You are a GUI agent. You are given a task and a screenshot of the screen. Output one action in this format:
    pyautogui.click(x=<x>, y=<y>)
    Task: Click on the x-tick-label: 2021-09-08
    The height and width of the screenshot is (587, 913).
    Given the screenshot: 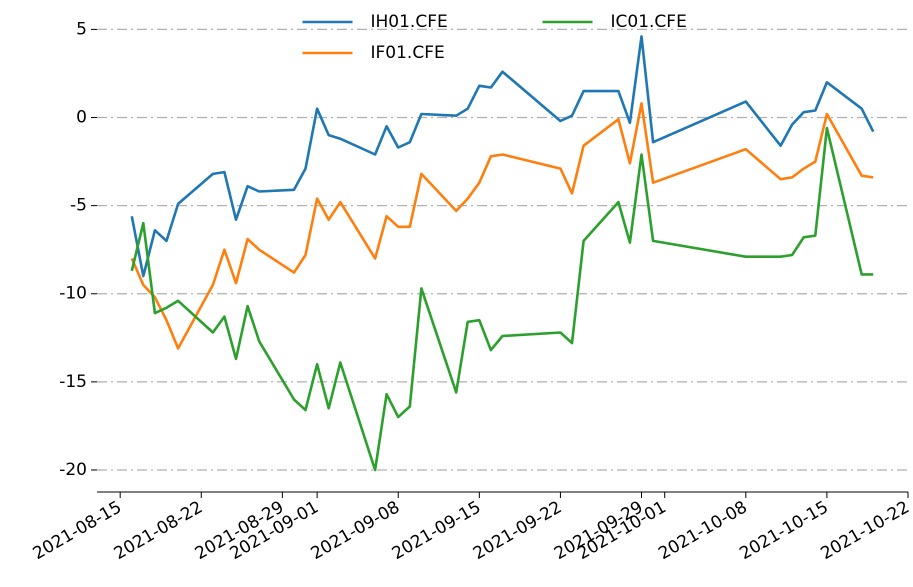 What is the action you would take?
    pyautogui.click(x=356, y=530)
    